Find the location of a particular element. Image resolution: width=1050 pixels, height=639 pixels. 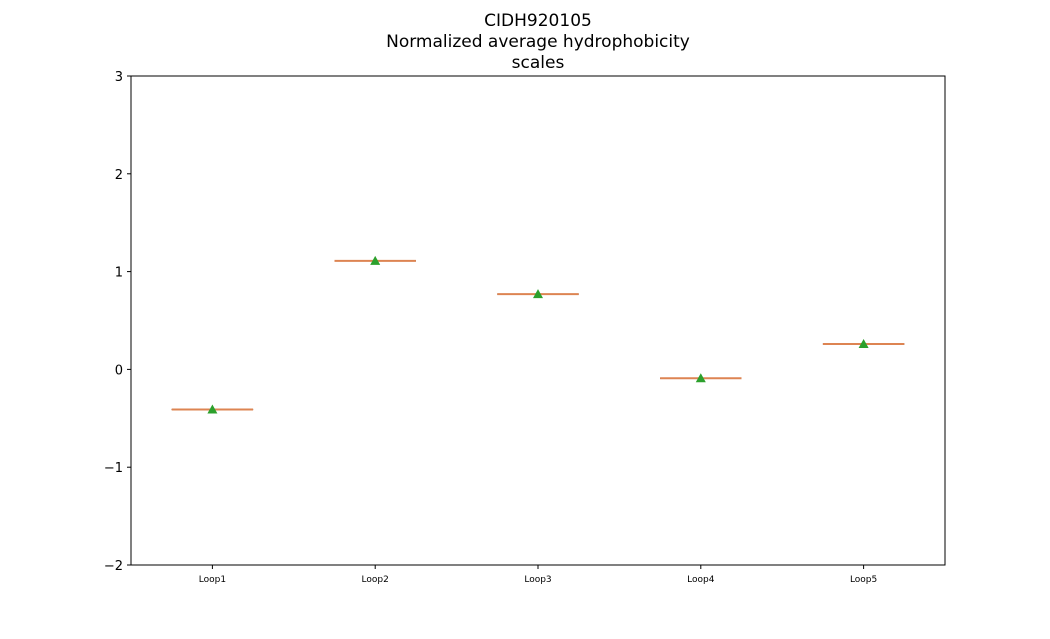

x-tick-label: Loop4 is located at coordinates (701, 580).